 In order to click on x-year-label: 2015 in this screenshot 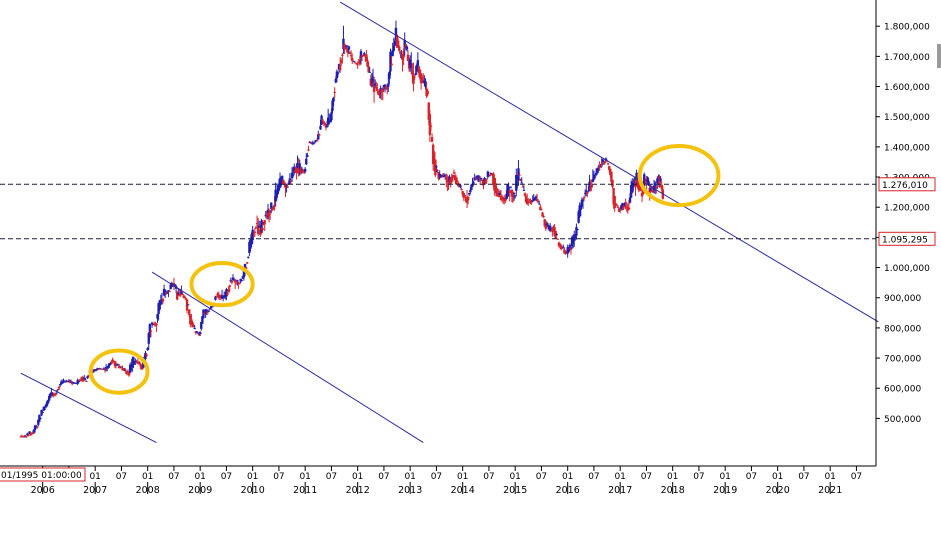, I will do `click(515, 490)`.